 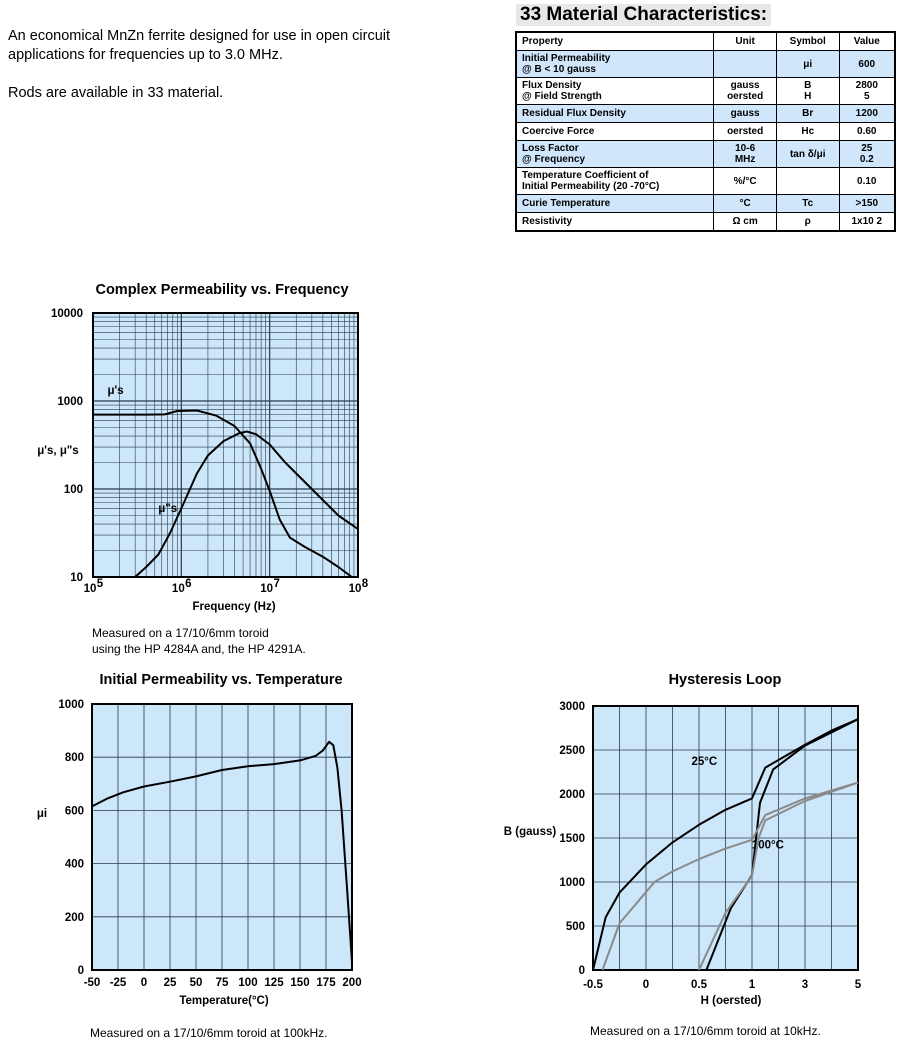 What do you see at coordinates (199, 649) in the screenshot?
I see `caption-line: using the HP 4284A and, the HP 4291A.` at bounding box center [199, 649].